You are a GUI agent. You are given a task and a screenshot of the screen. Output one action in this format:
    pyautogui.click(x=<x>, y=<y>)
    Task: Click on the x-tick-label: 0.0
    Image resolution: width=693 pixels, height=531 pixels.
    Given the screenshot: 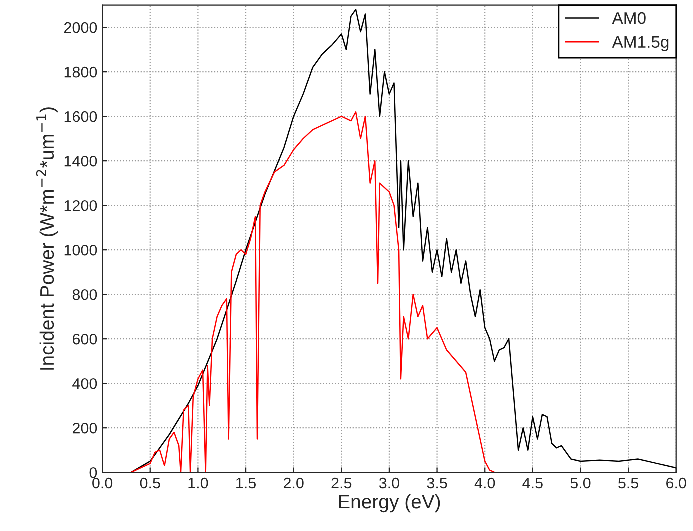 What is the action you would take?
    pyautogui.click(x=102, y=483)
    